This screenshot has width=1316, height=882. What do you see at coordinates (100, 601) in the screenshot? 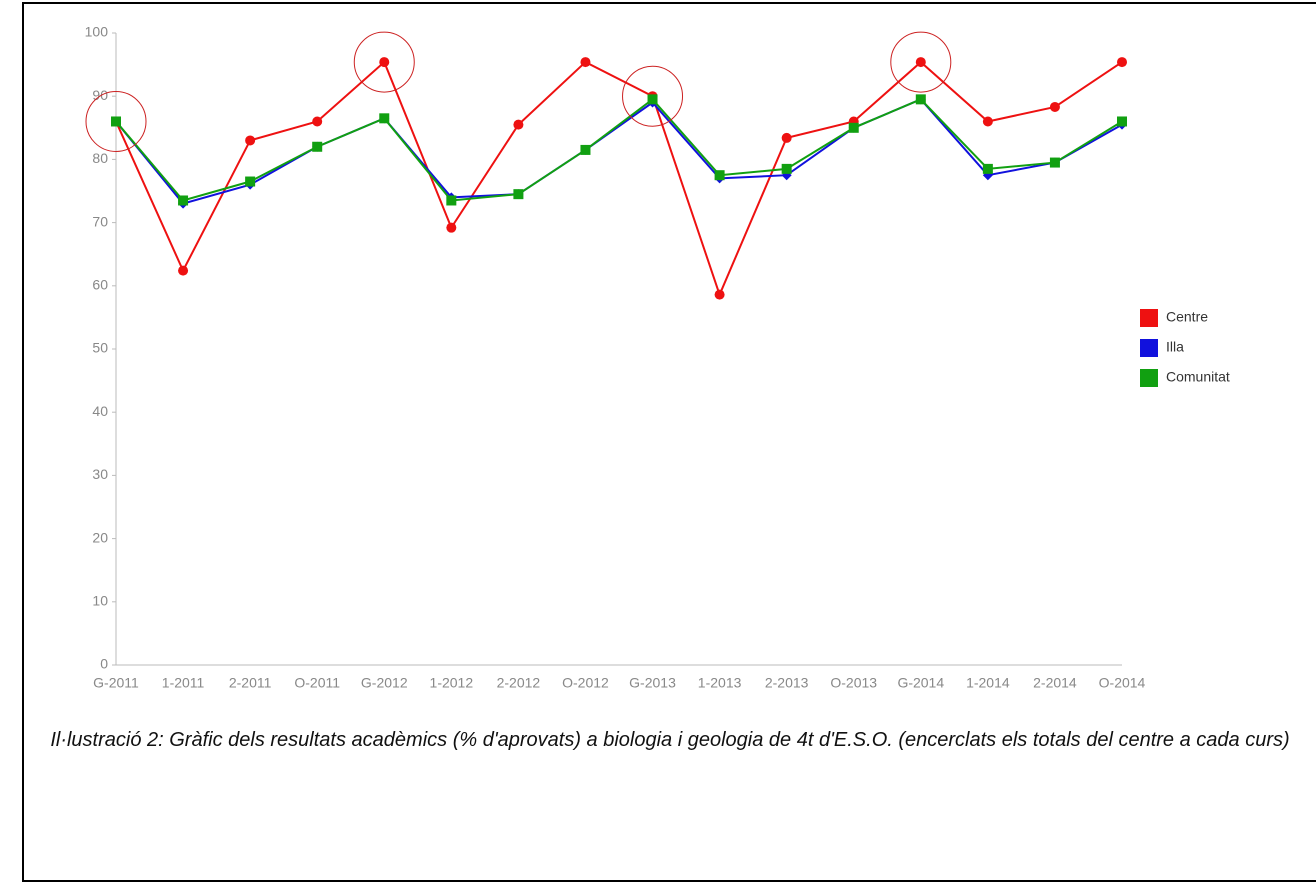
I see `y-tick-label: 10` at bounding box center [100, 601].